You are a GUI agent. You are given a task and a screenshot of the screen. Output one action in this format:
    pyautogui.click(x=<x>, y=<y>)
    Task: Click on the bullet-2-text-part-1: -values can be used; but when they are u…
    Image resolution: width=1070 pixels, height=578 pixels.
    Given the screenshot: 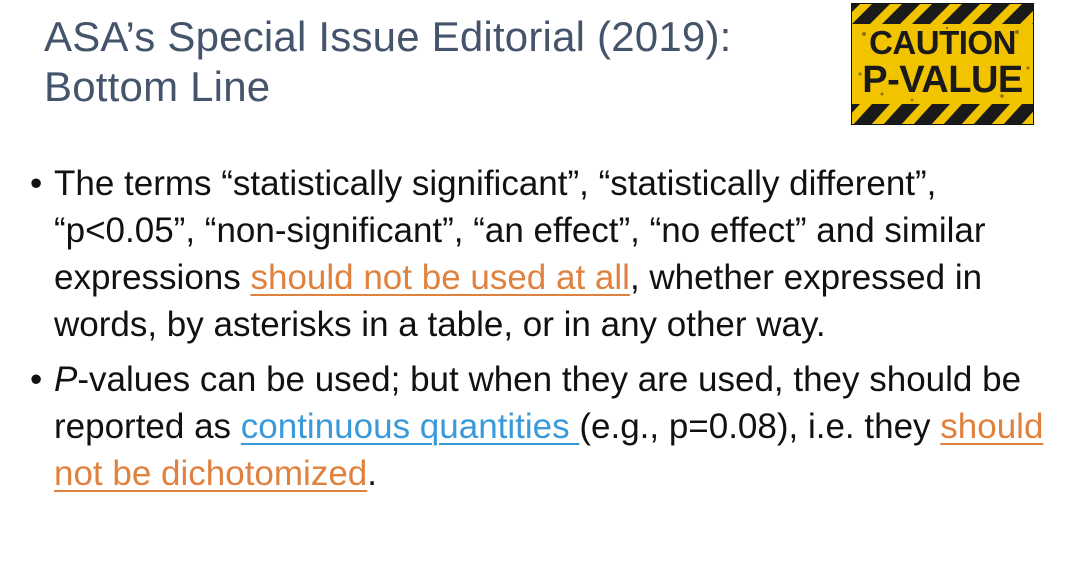 What is the action you would take?
    pyautogui.click(x=538, y=403)
    